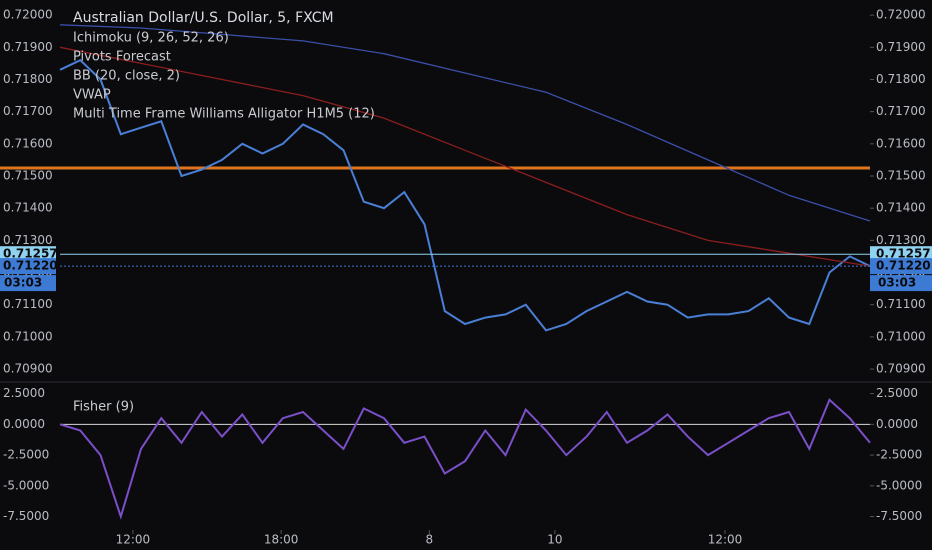 The height and width of the screenshot is (550, 932). Describe the element at coordinates (28, 79) in the screenshot. I see `y-tick-label-left: 0.71800` at that location.